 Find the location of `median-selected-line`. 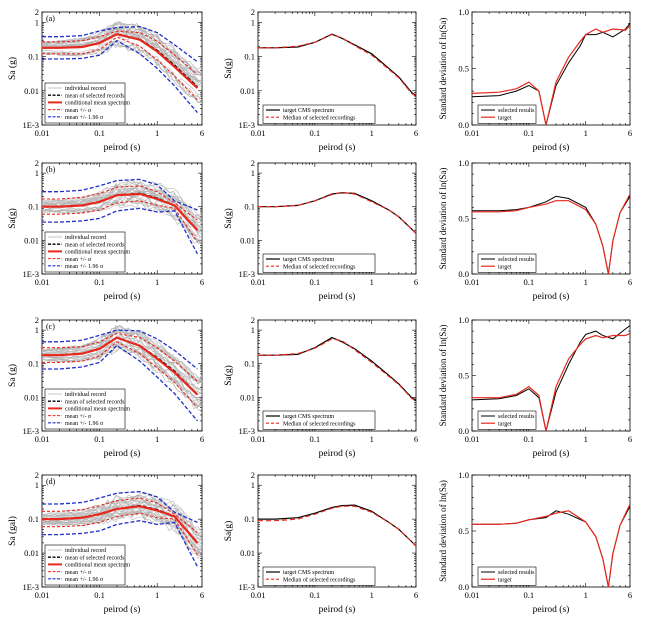

median-selected-line is located at coordinates (337, 212).